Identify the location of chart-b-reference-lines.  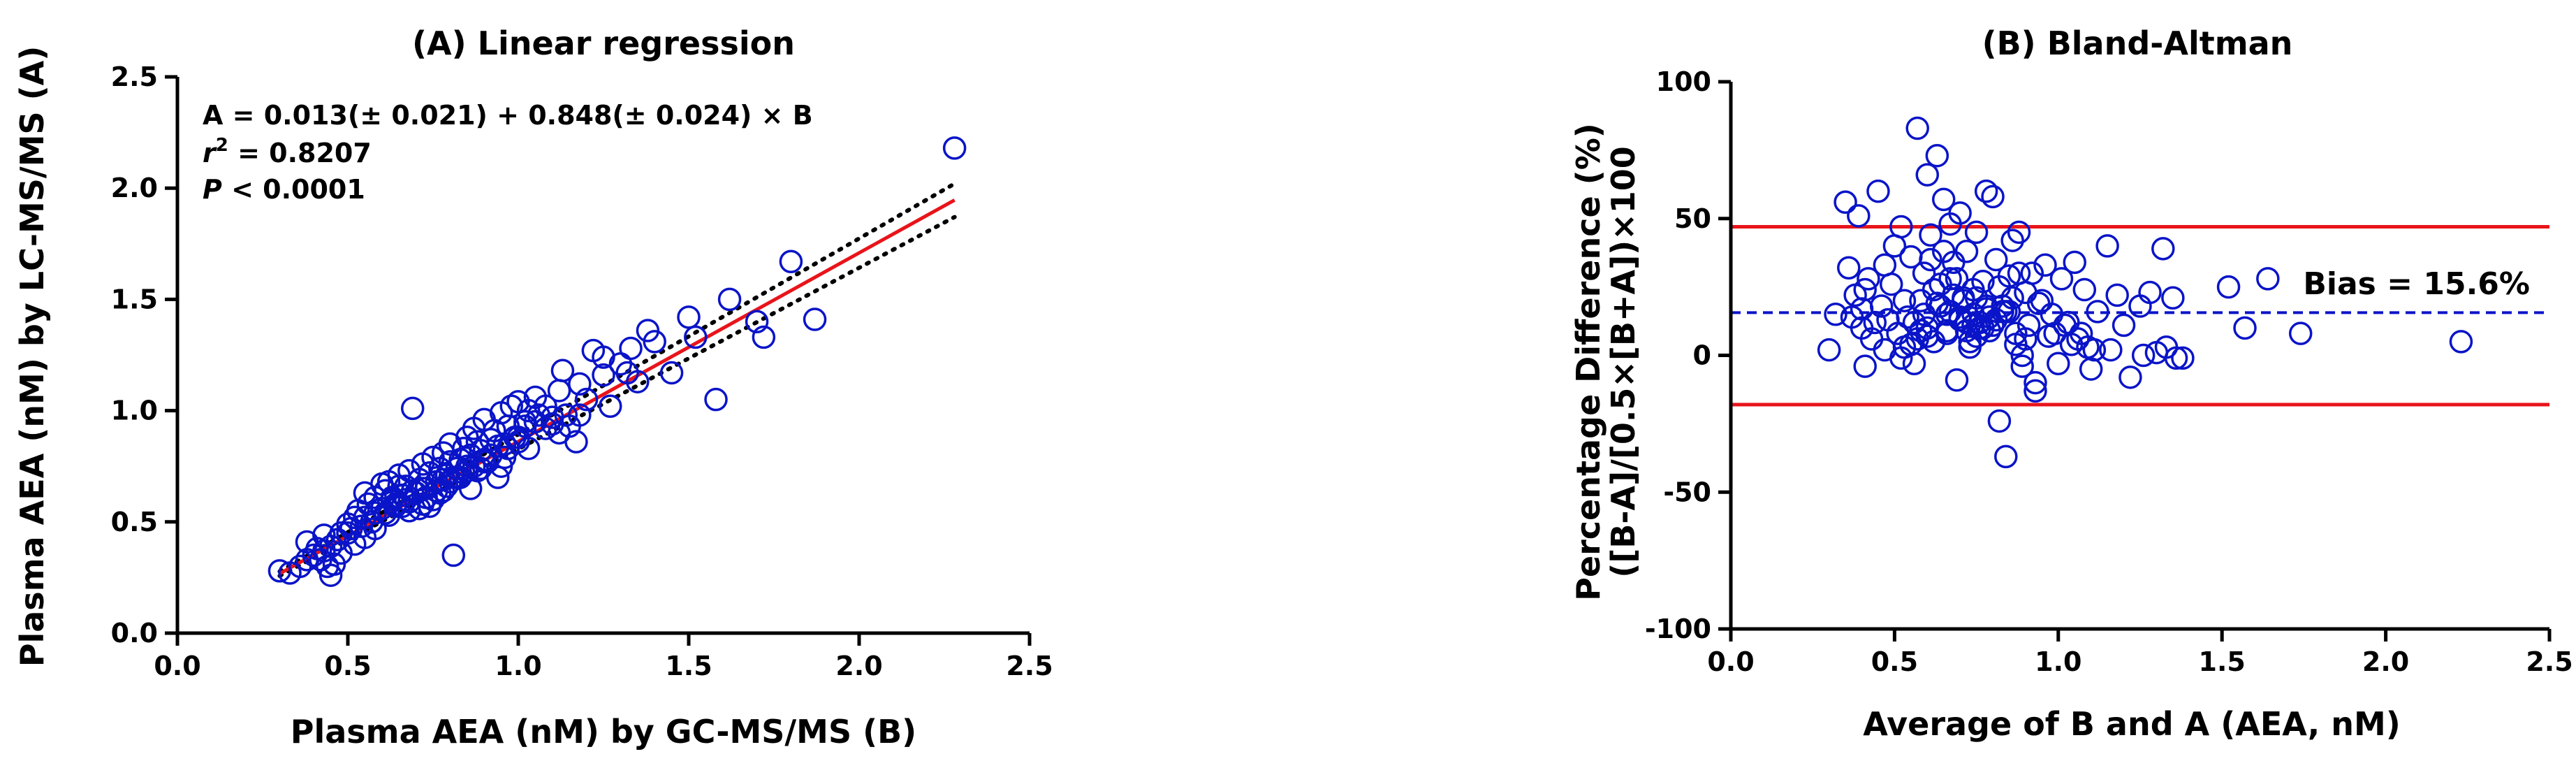
(2140, 315).